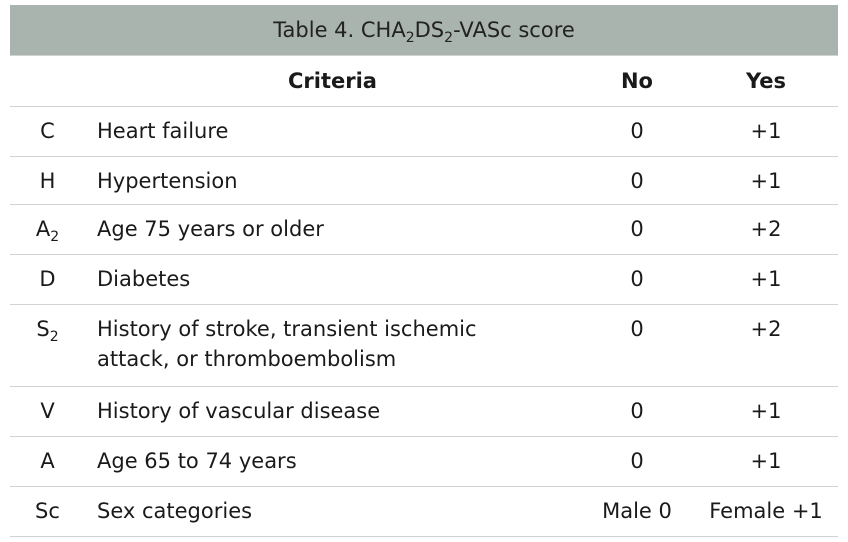  I want to click on criteria-cell: Age 75 years or older, so click(332, 229).